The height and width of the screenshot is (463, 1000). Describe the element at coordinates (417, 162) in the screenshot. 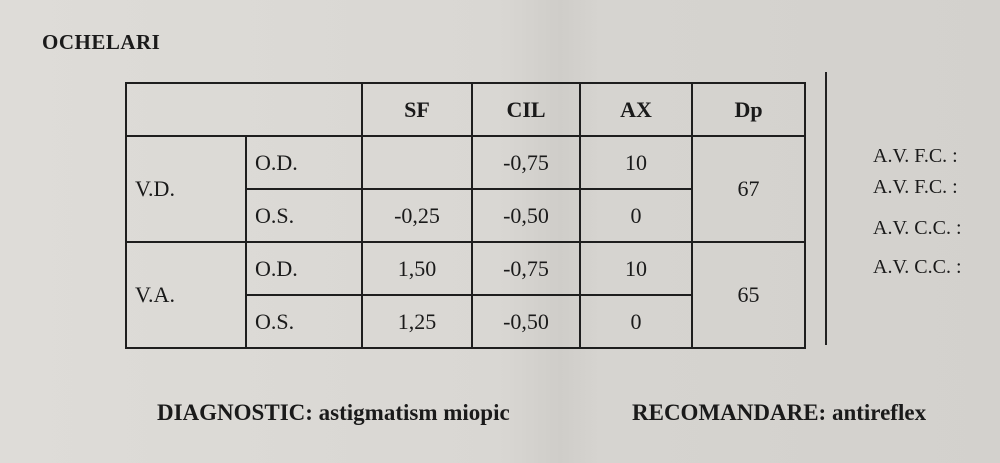

I see `sf-cell` at that location.